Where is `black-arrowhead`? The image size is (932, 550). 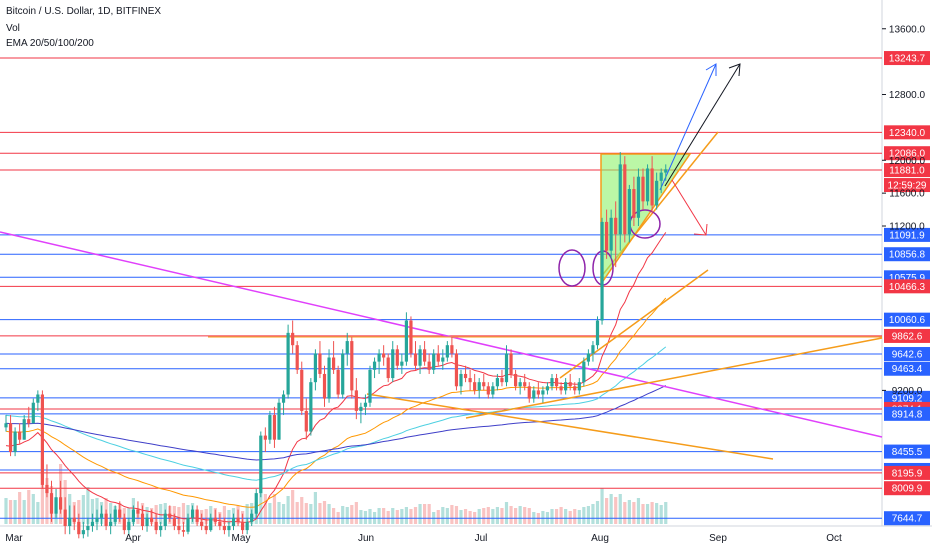
black-arrowhead is located at coordinates (734, 70).